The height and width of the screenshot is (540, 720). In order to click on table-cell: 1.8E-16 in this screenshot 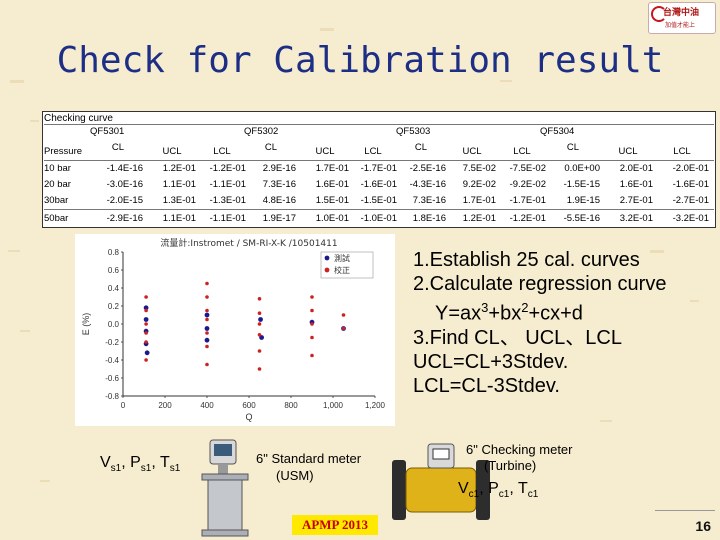, I will do `click(429, 218)`.